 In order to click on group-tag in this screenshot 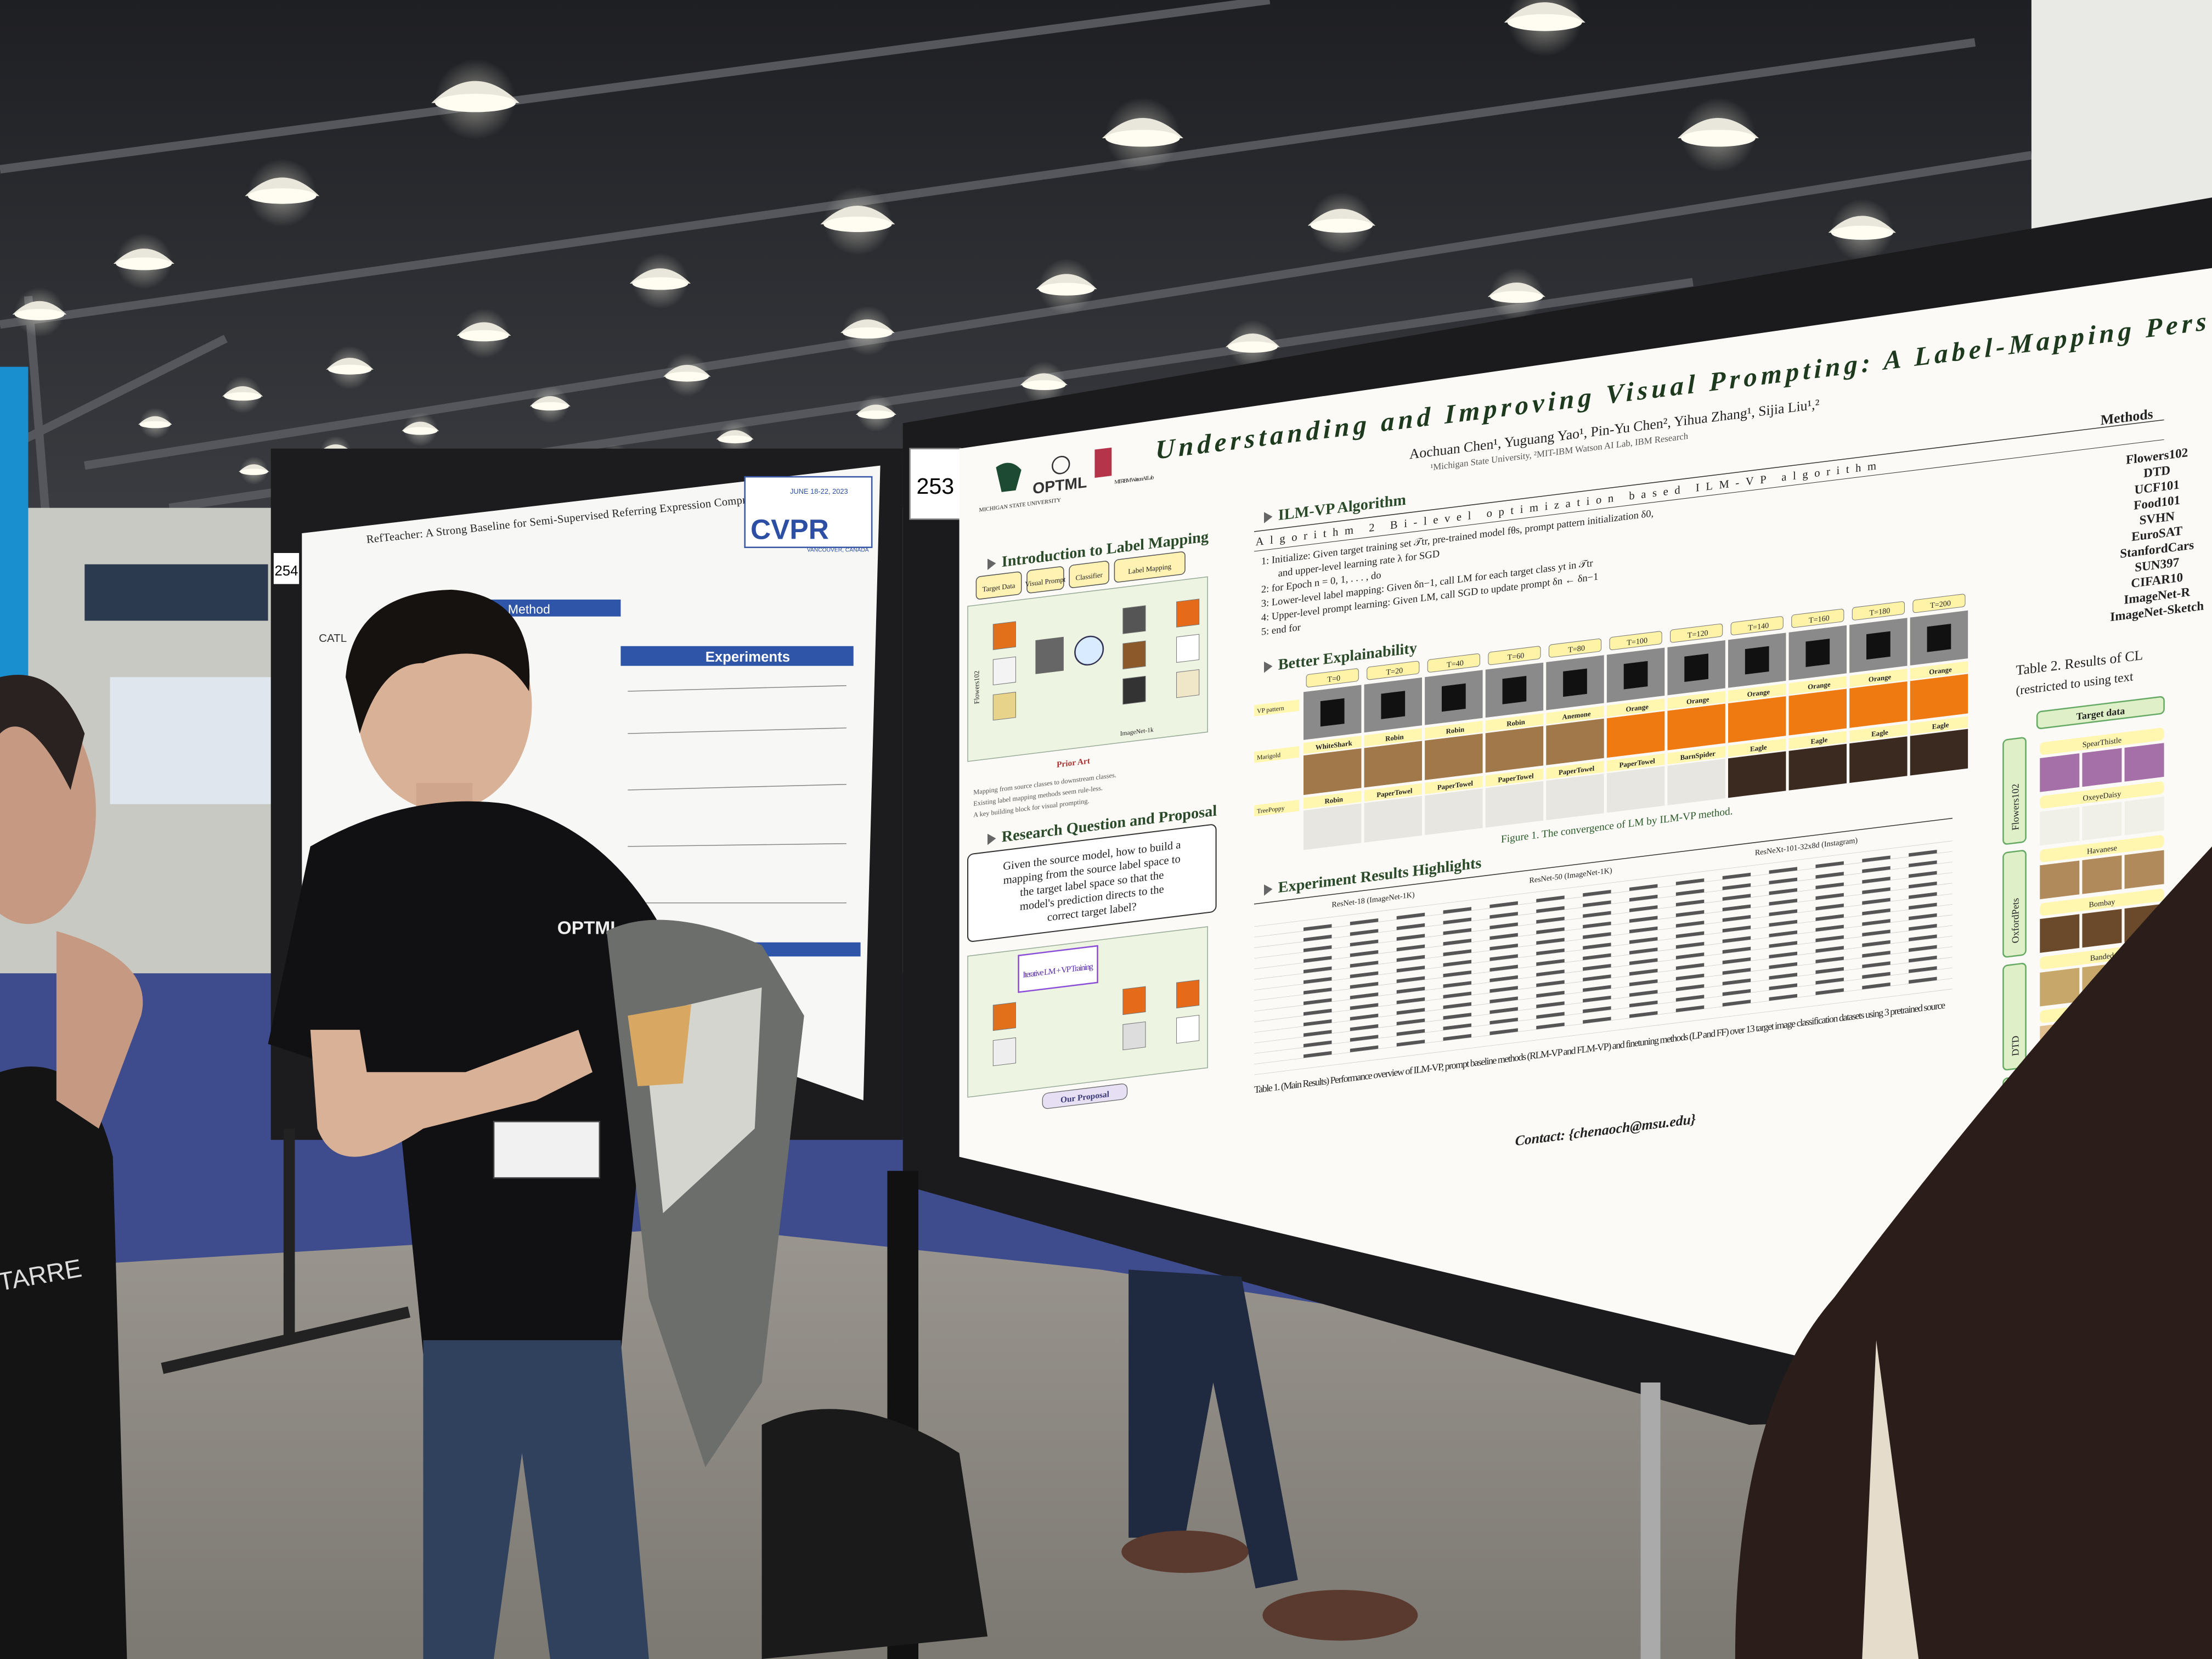, I will do `click(2015, 791)`.